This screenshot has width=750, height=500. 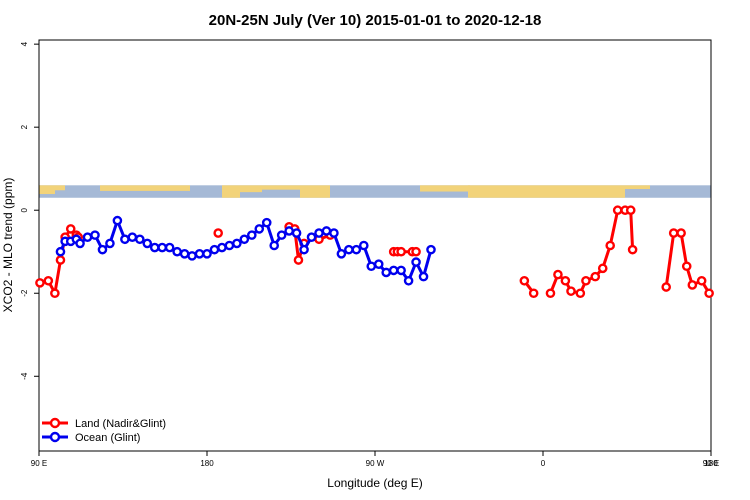 I want to click on x-tick-label: 90 W, so click(x=375, y=463).